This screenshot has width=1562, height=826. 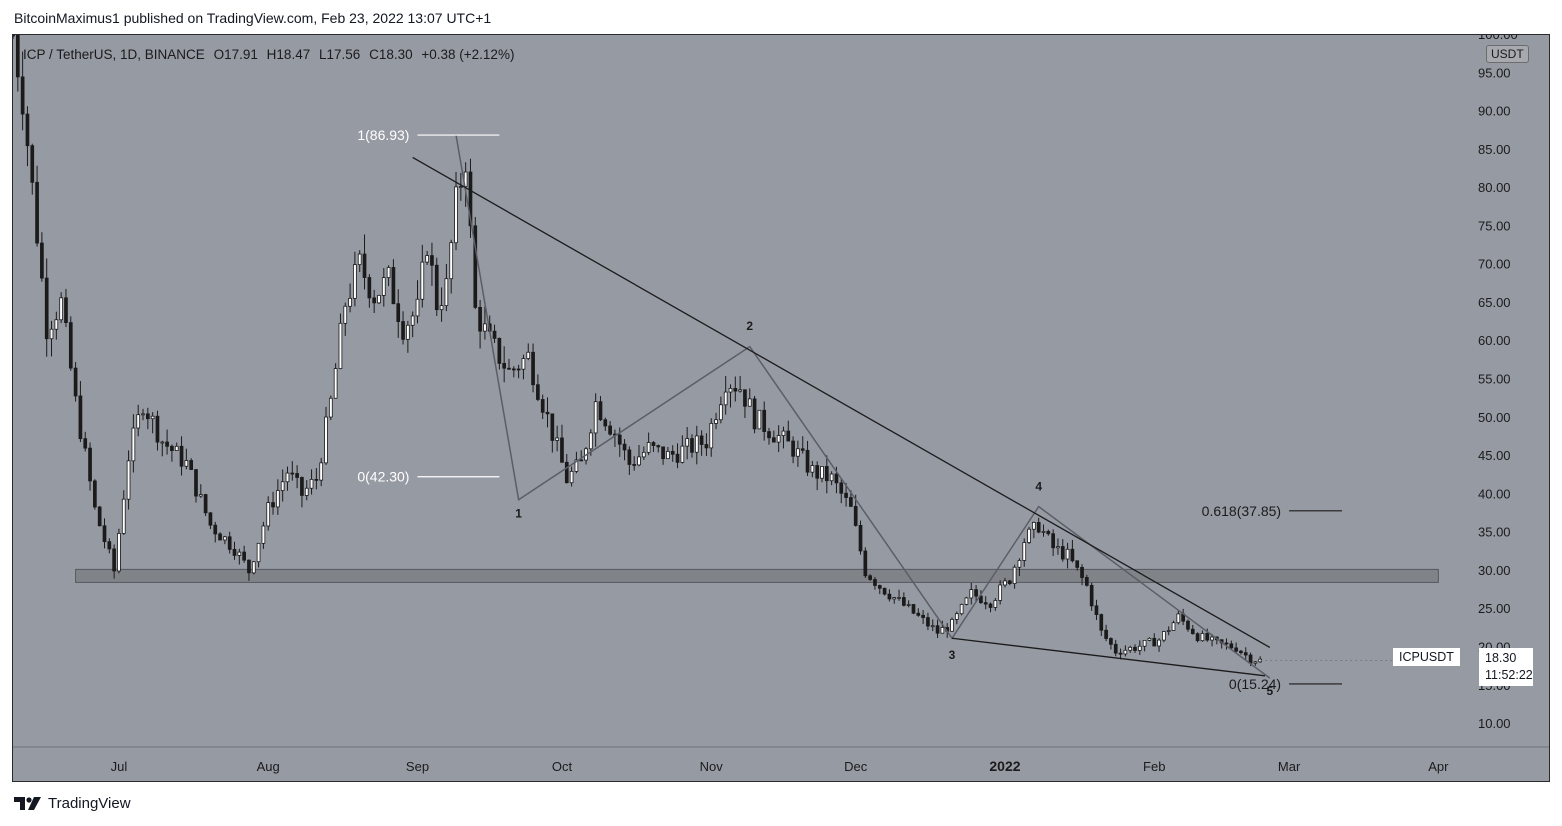 What do you see at coordinates (468, 54) in the screenshot?
I see `change-value: +0.38 (+2.12%)` at bounding box center [468, 54].